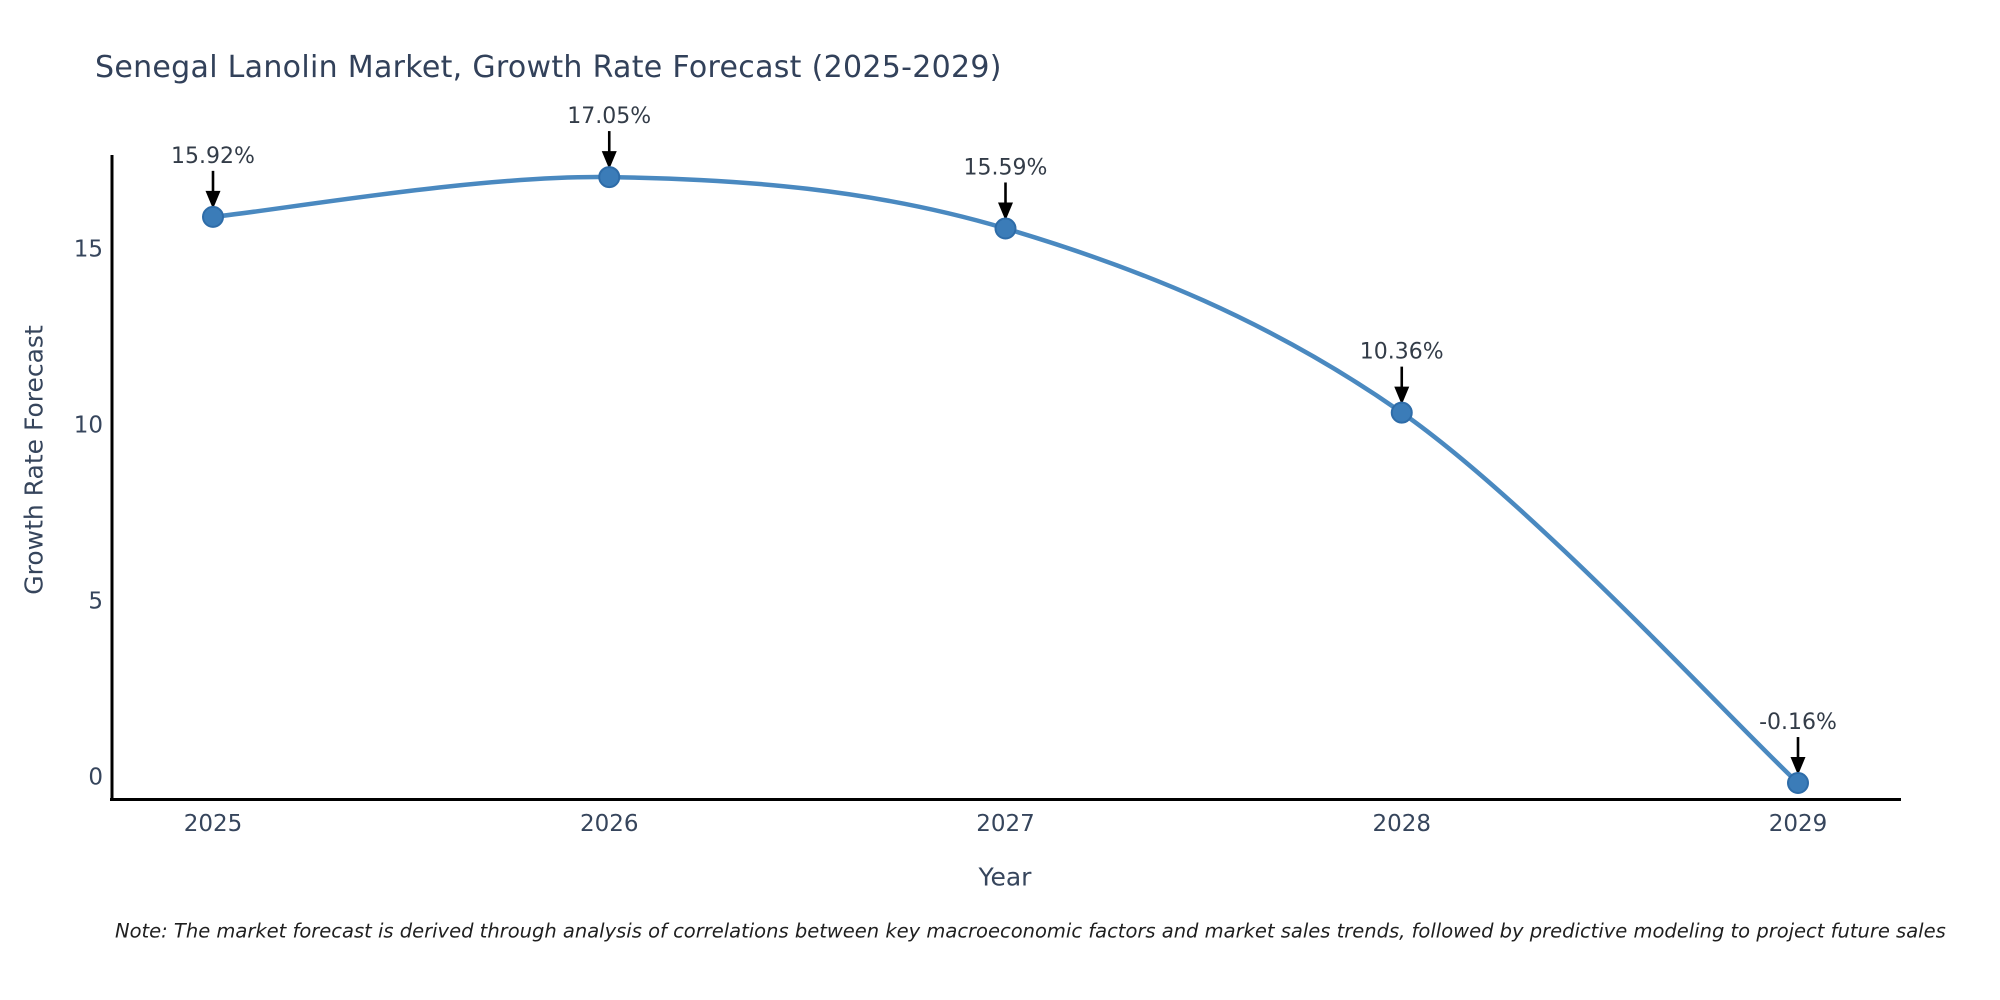  What do you see at coordinates (213, 156) in the screenshot?
I see `data-point-label-2025: 15.92%` at bounding box center [213, 156].